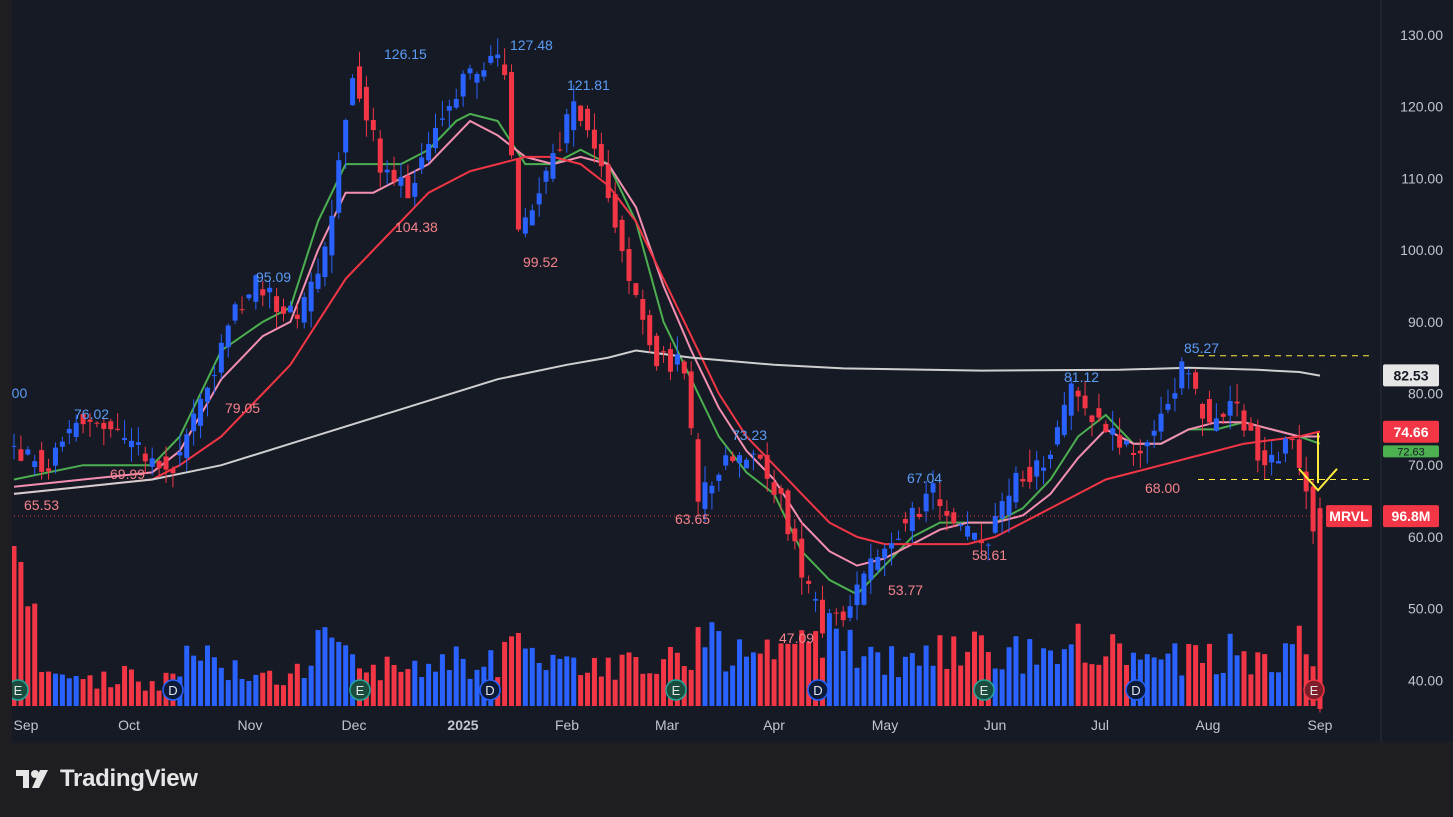  I want to click on event-marker-label: E, so click(18, 690).